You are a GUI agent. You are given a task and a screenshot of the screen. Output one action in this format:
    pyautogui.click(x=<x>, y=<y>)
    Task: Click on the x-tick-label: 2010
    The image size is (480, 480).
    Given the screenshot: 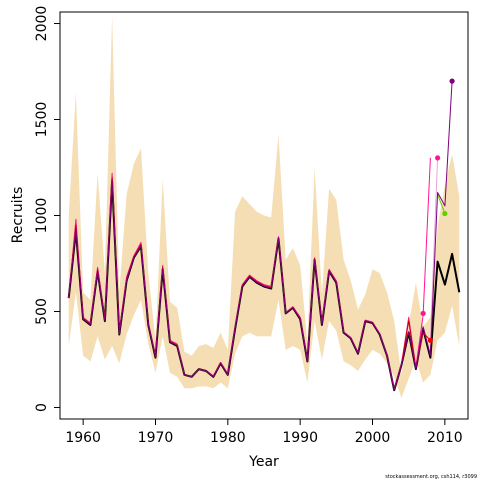 What is the action you would take?
    pyautogui.click(x=445, y=438)
    